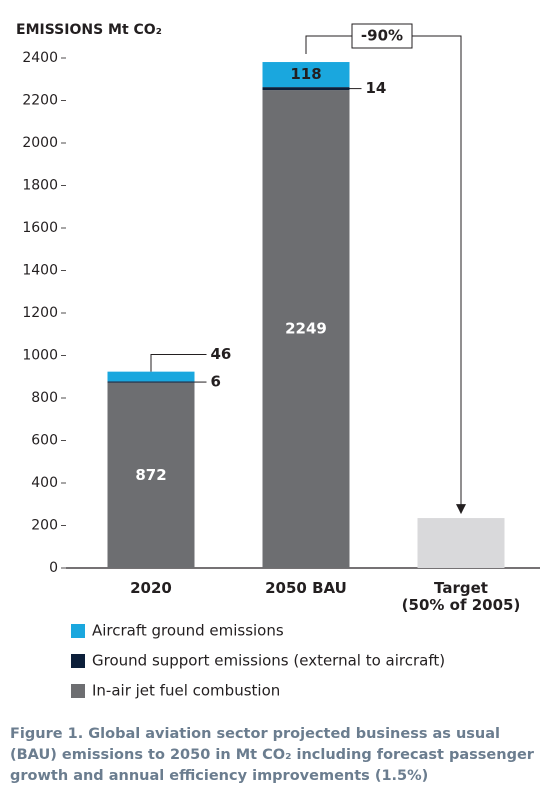  Describe the element at coordinates (44, 483) in the screenshot. I see `y-tick-label: 400` at that location.